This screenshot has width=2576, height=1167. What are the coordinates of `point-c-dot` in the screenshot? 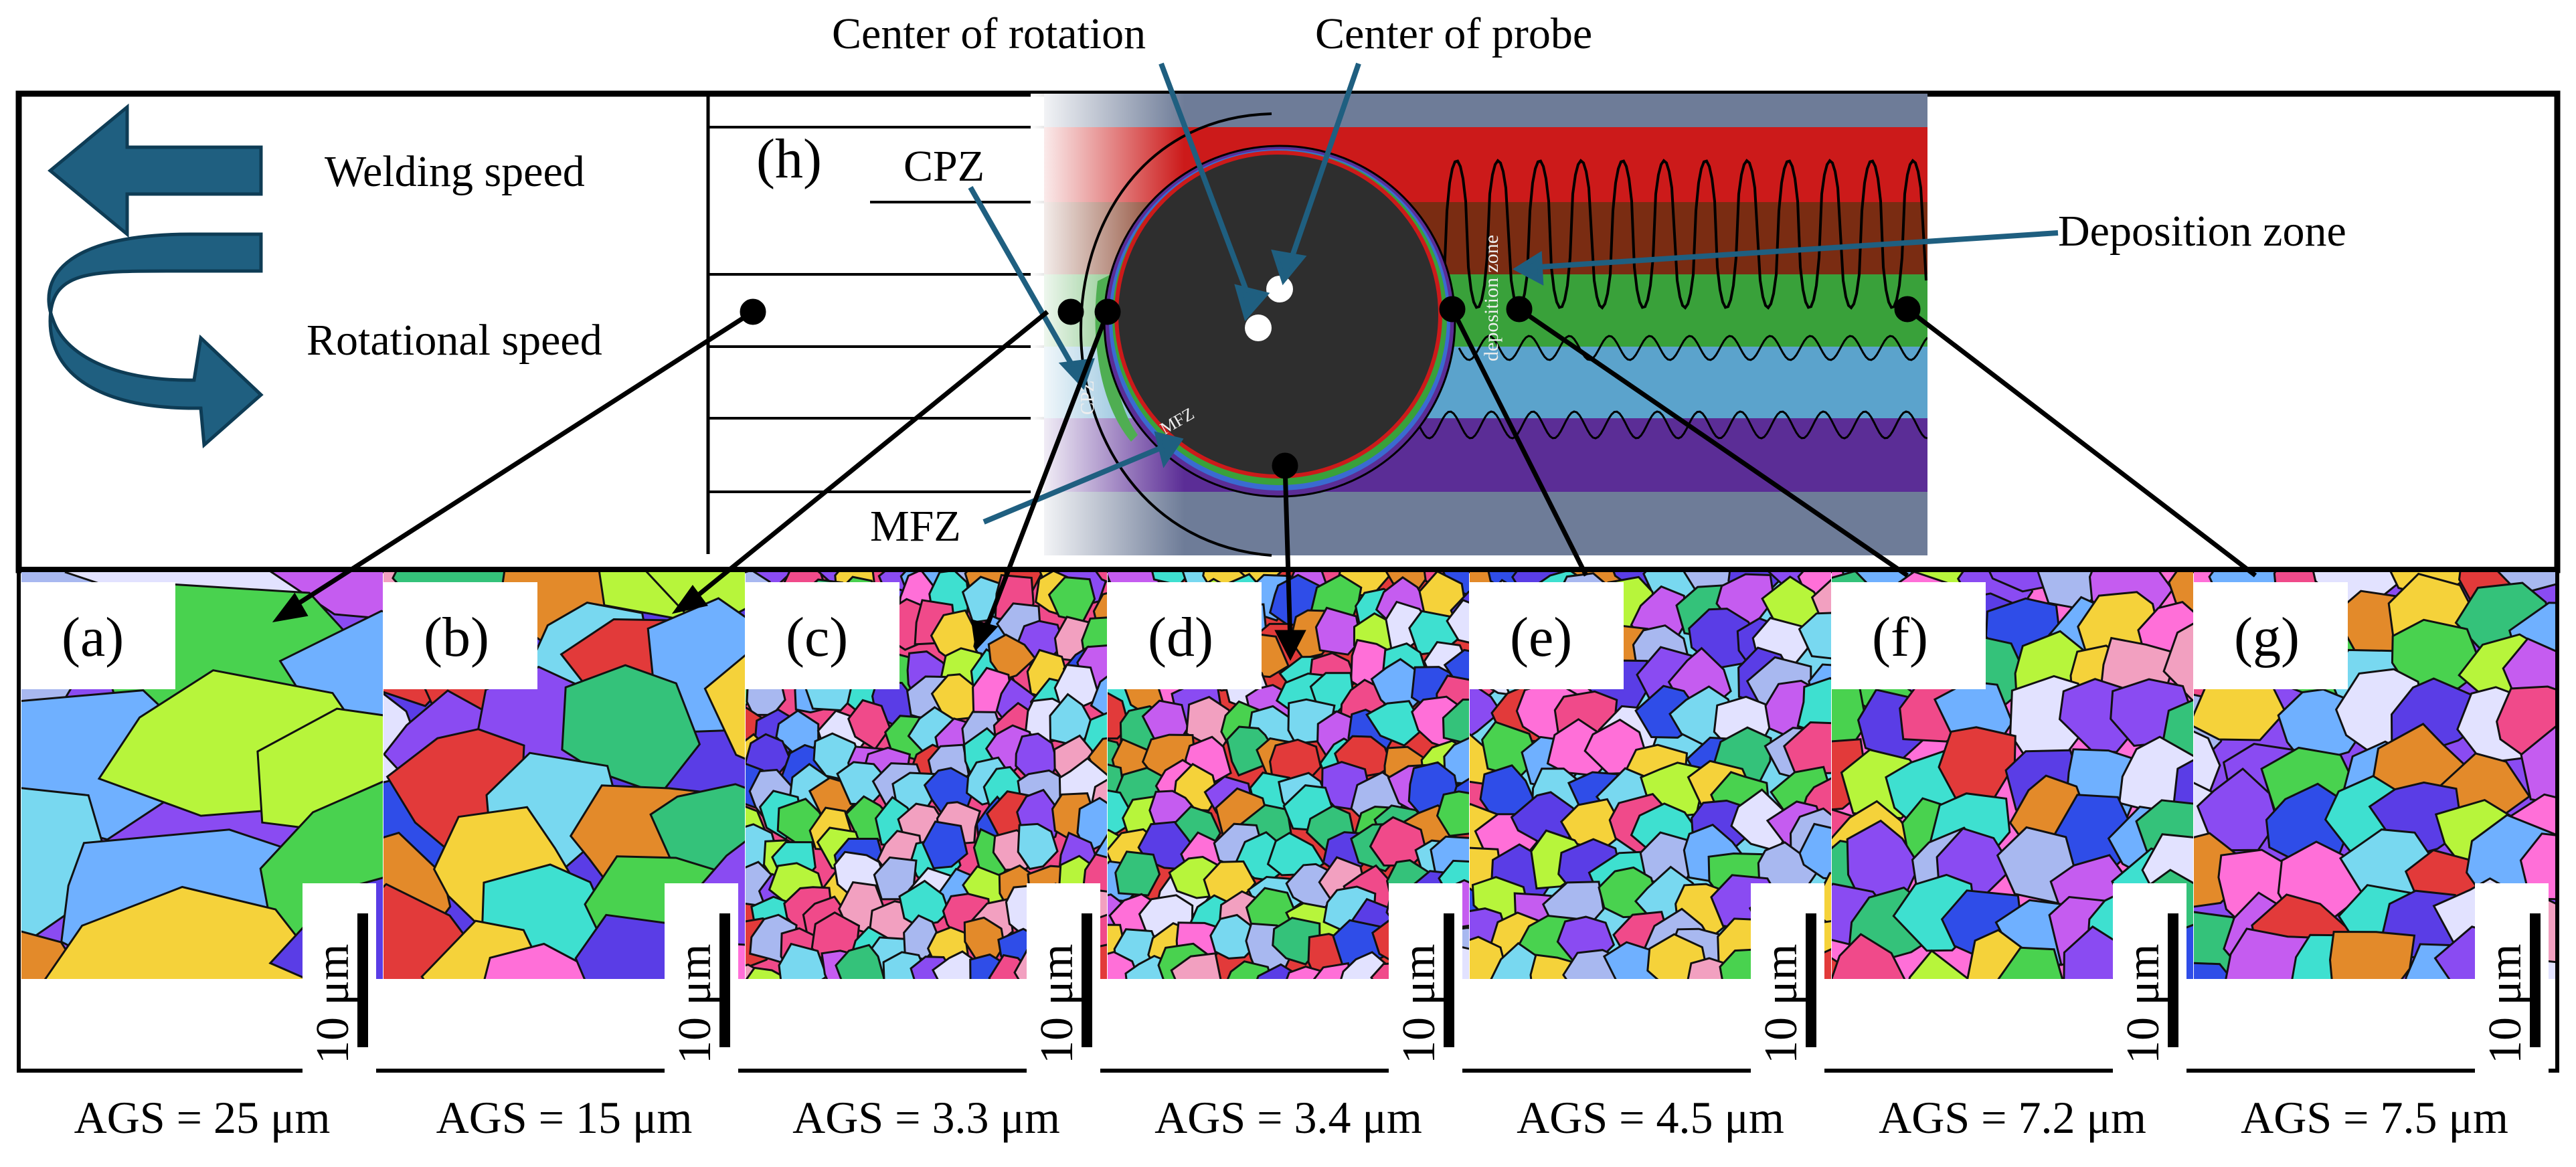 It's located at (1107, 311).